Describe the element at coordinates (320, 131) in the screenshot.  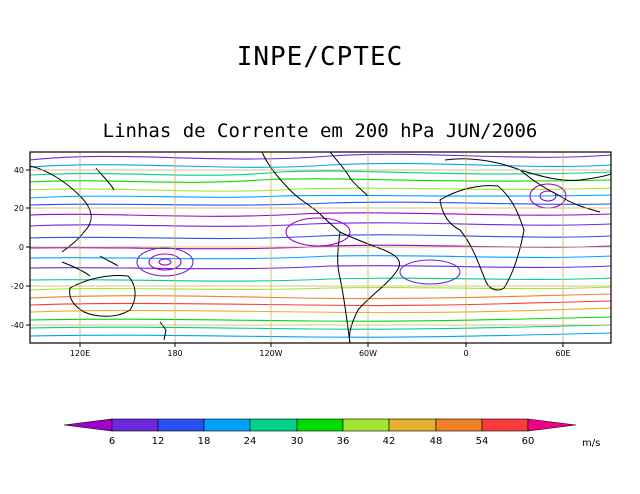
I see `map-subtitle: Linhas de Corrente em 200 hPa JUN/2006` at that location.